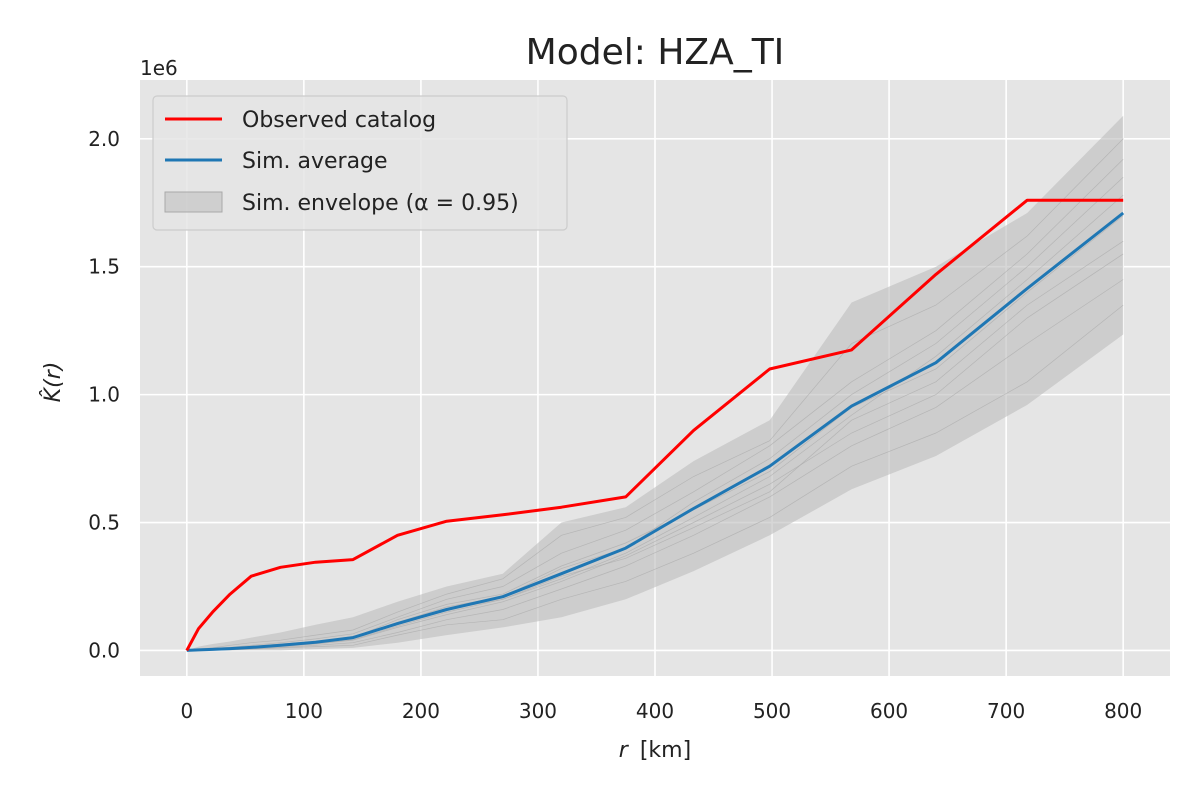 The image size is (1200, 800). Describe the element at coordinates (315, 161) in the screenshot. I see `legend-label-average: Sim. average` at that location.